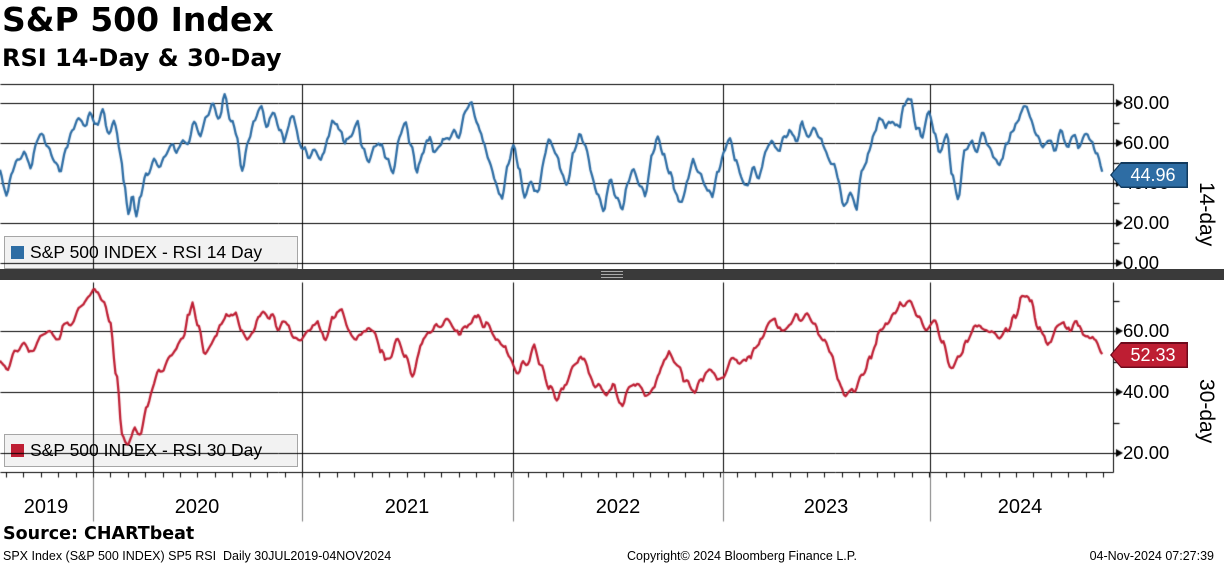 This screenshot has height=566, width=1224. I want to click on y-tick-label: 0.00, so click(1141, 262).